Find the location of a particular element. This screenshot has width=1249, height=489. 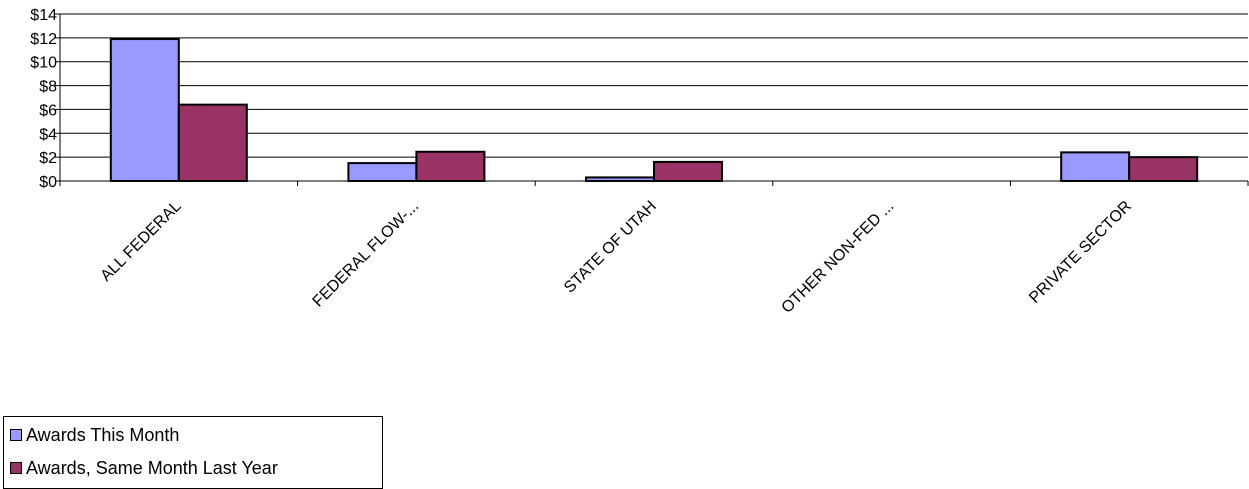

legend-item-awards-this-month: Awards This Month is located at coordinates (94, 435).